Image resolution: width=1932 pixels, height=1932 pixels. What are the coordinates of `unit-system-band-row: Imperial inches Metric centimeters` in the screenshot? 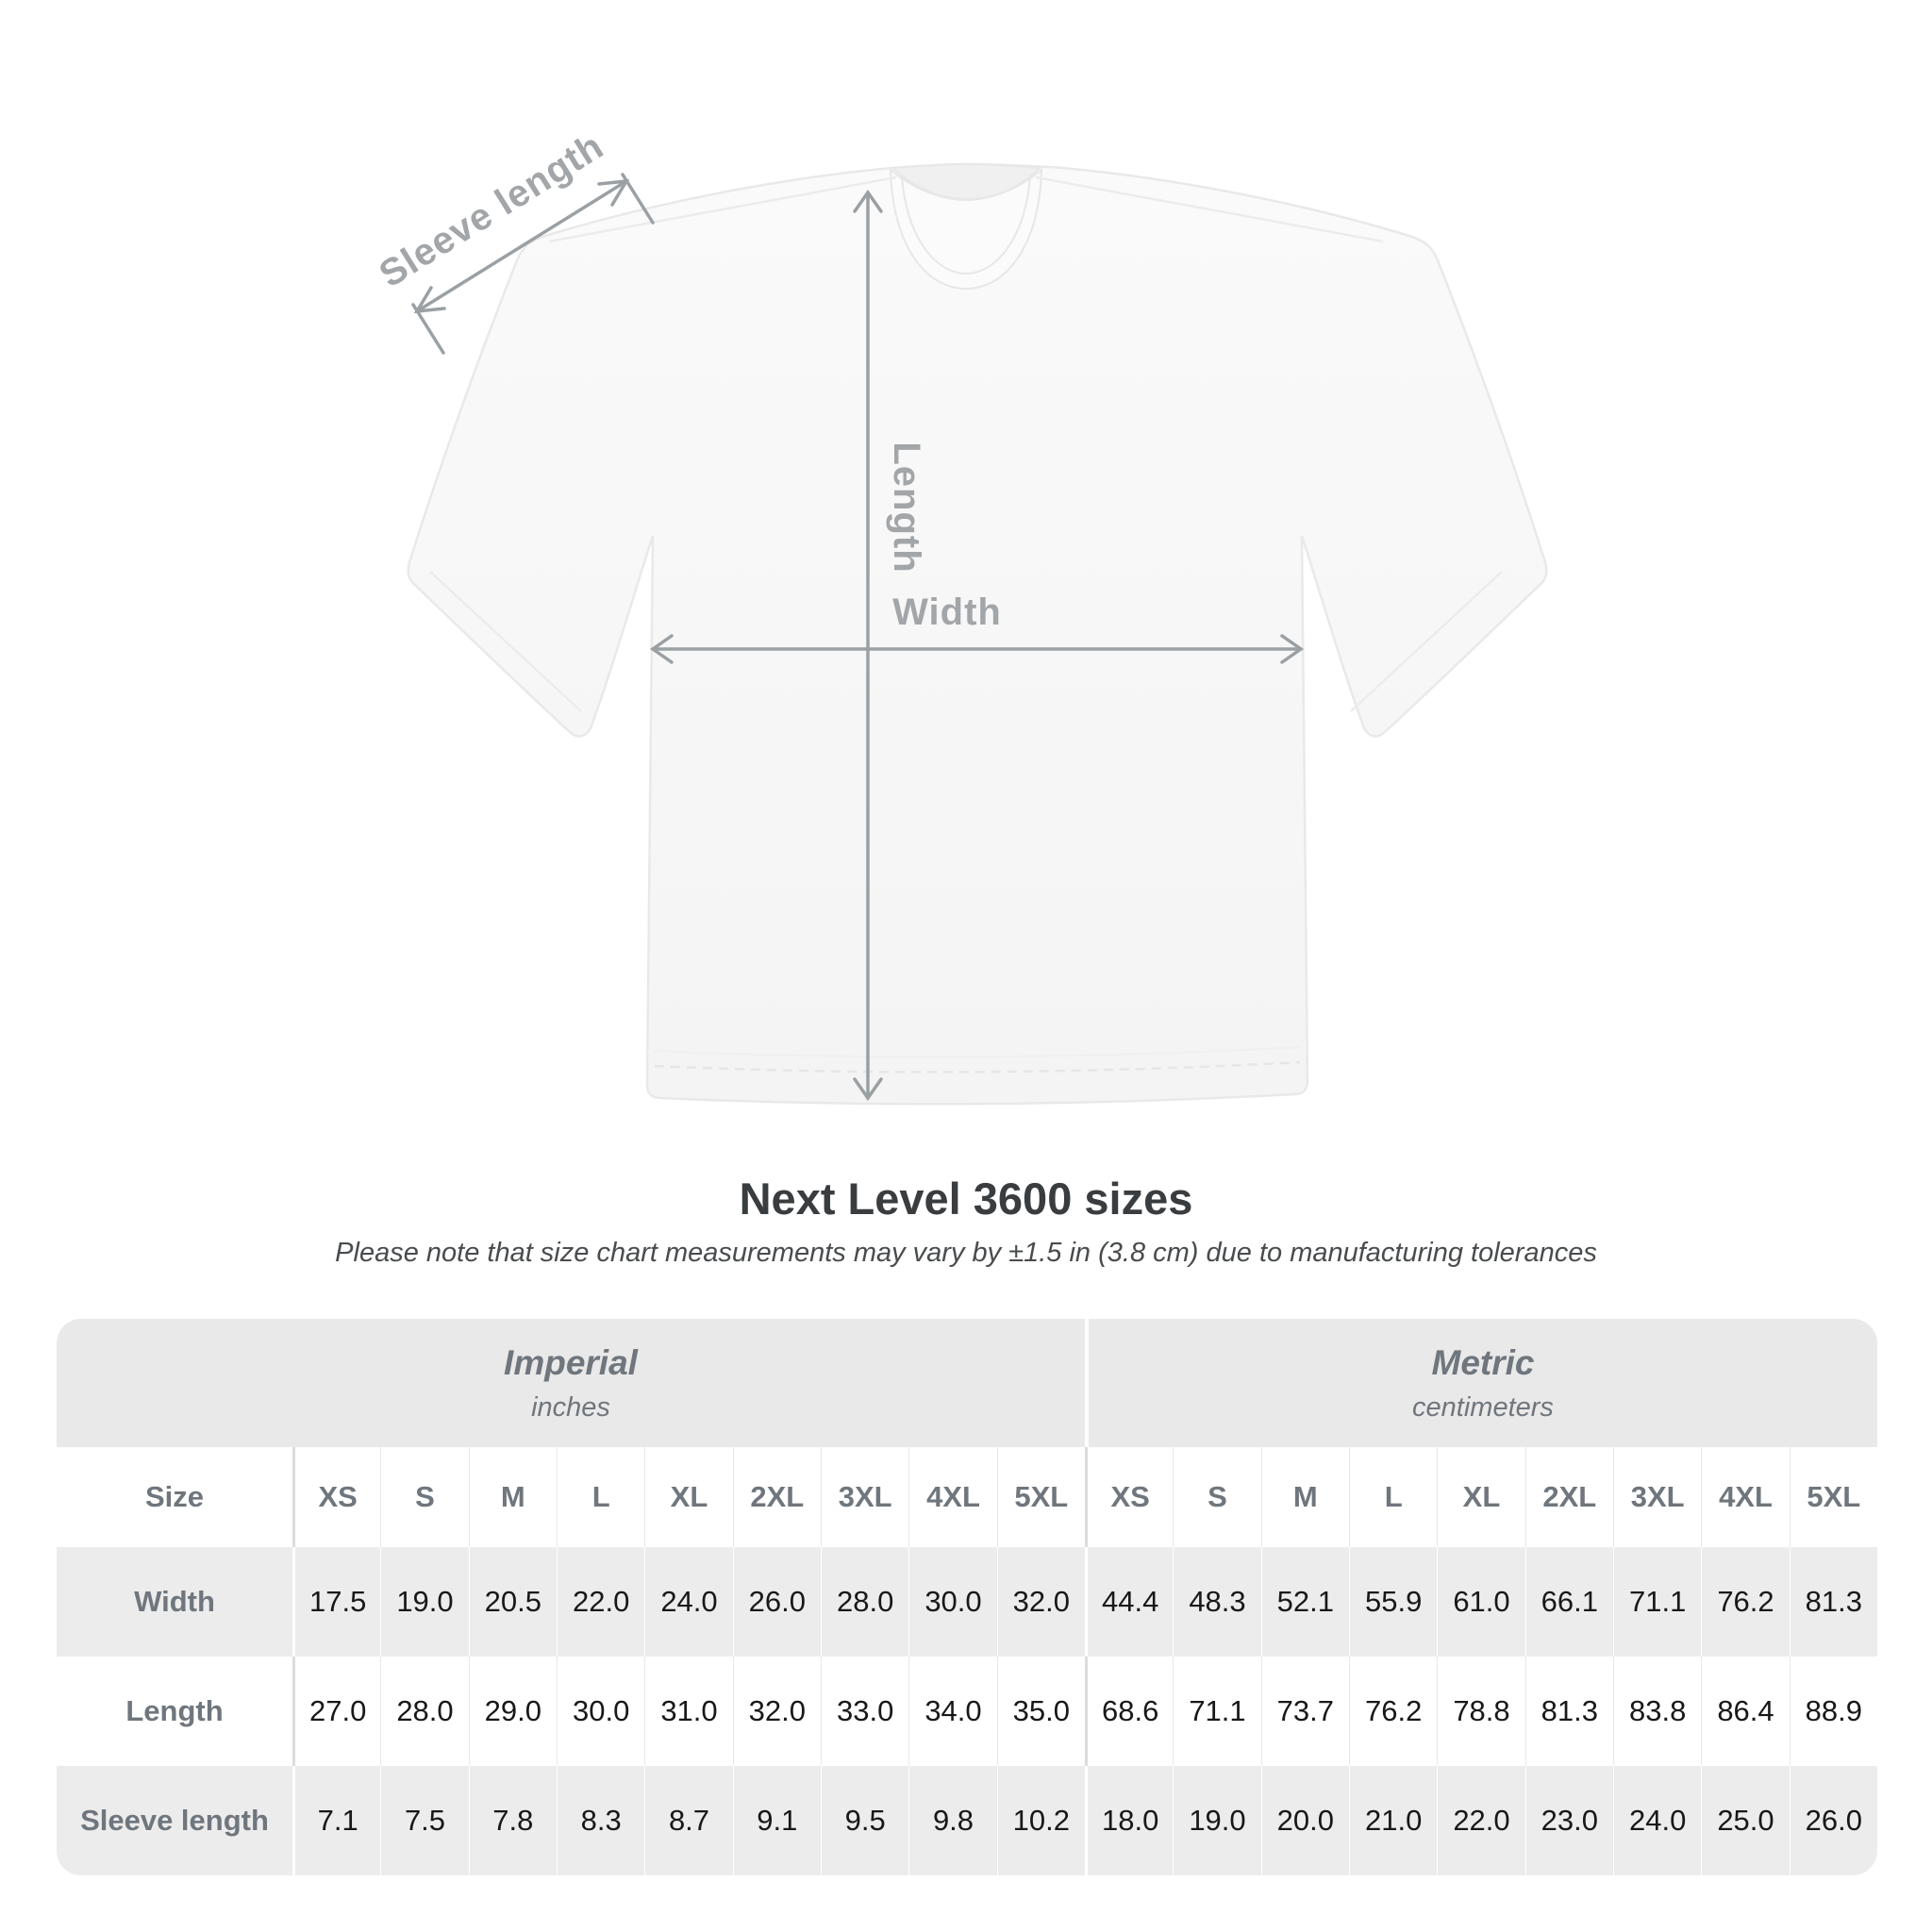 It's located at (967, 1383).